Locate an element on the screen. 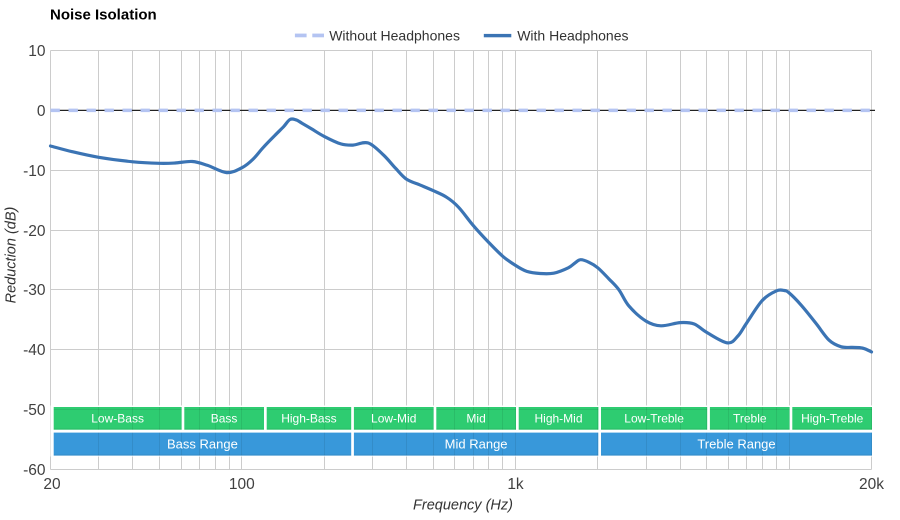  svg-text: Reduction (dB) is located at coordinates (11, 255).